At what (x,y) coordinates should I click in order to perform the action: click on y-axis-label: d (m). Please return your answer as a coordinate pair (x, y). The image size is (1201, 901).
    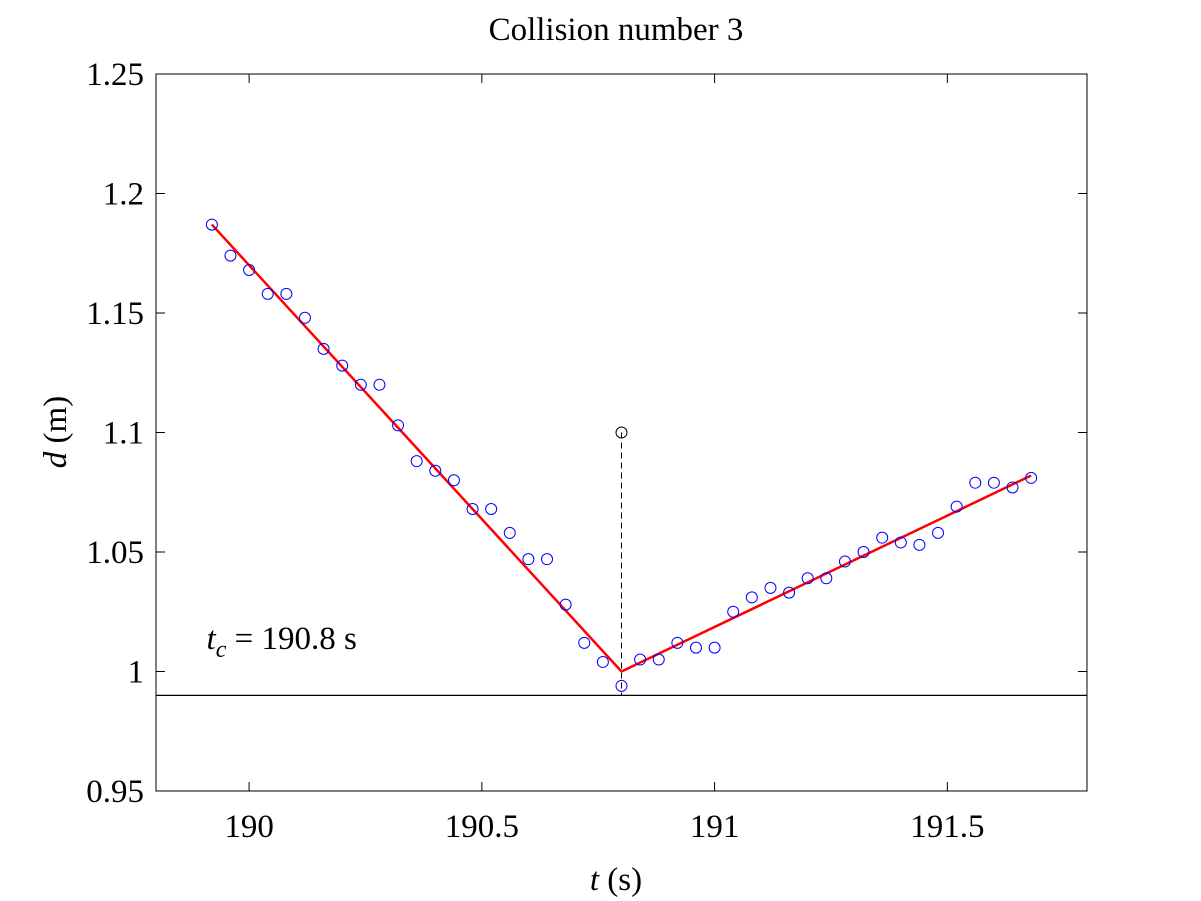
    Looking at the image, I should click on (56, 432).